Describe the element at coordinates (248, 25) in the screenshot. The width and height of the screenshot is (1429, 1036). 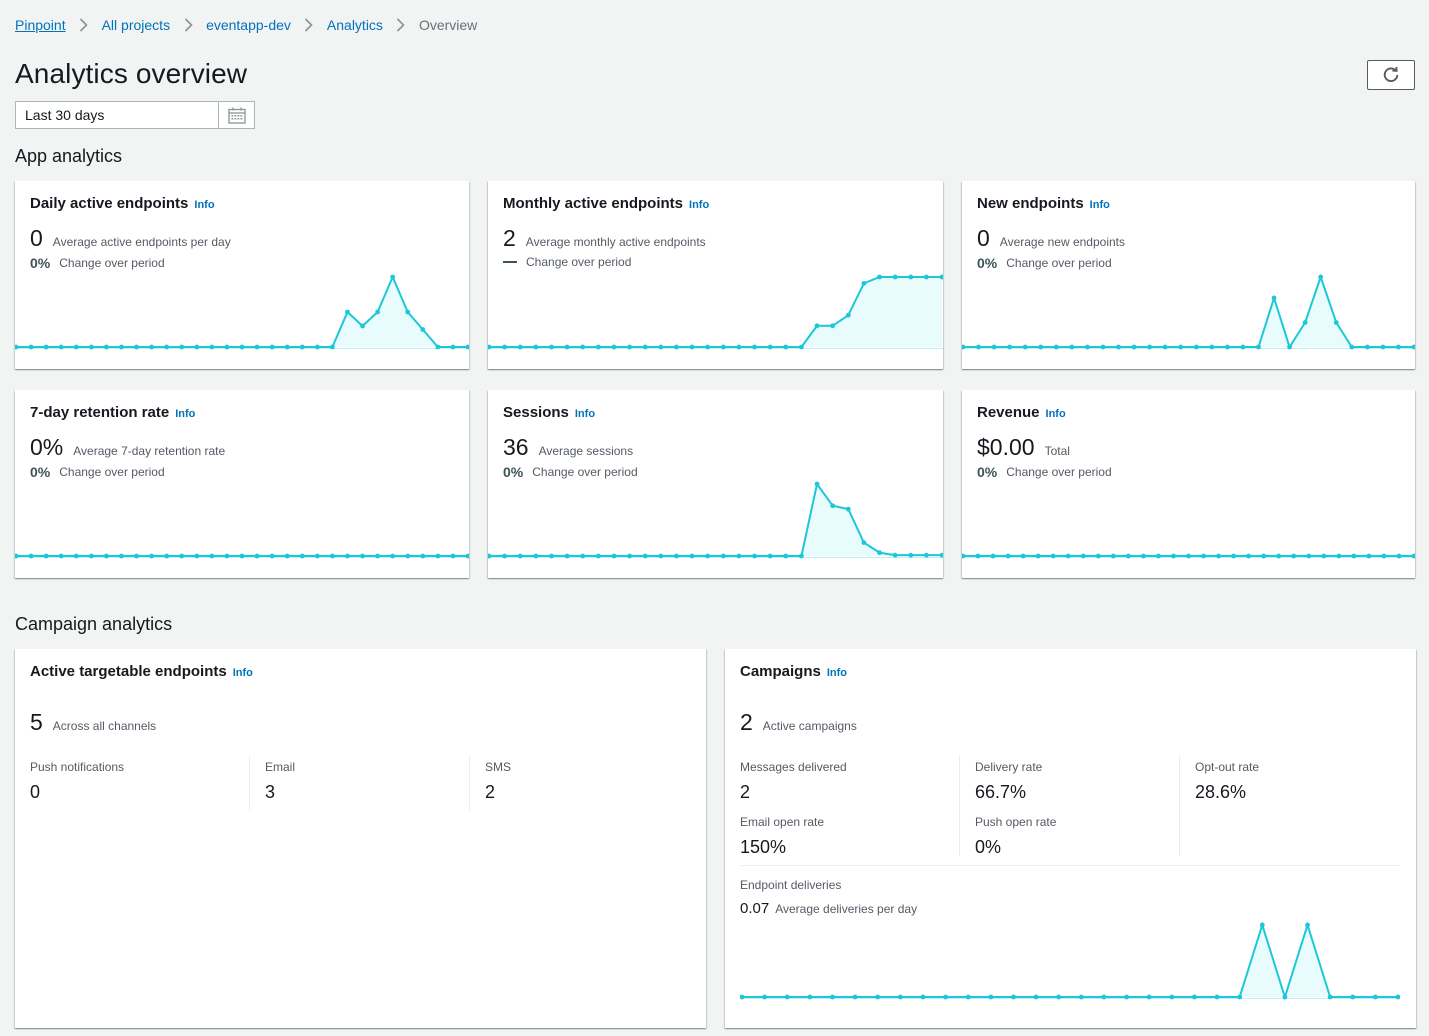
I see `breadcrumb-project: eventapp-dev` at that location.